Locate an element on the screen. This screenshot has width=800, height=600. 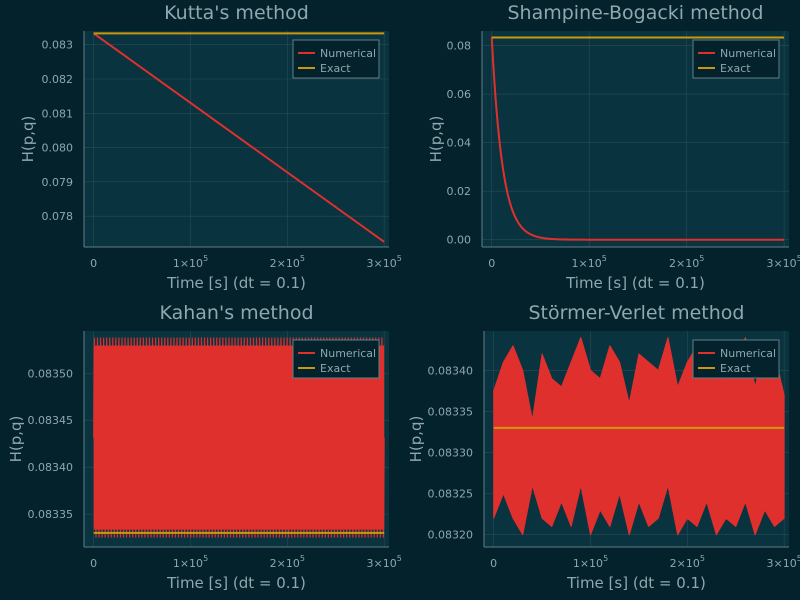
chart-title: Shampine-Bogacki method is located at coordinates (635, 13).